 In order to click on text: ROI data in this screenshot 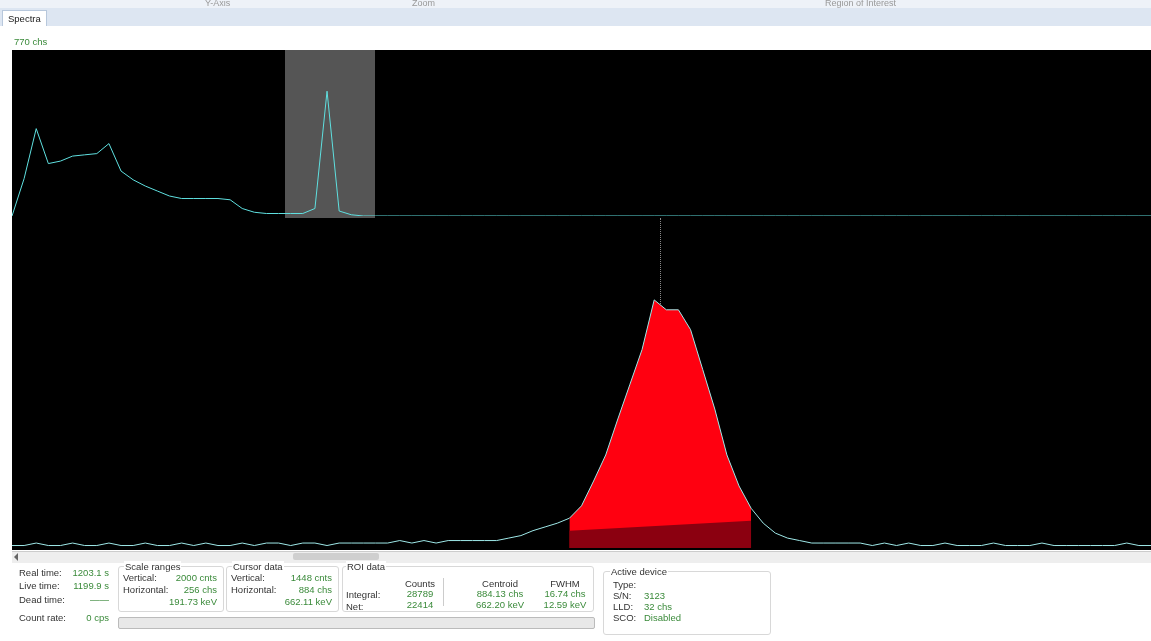, I will do `click(366, 566)`.